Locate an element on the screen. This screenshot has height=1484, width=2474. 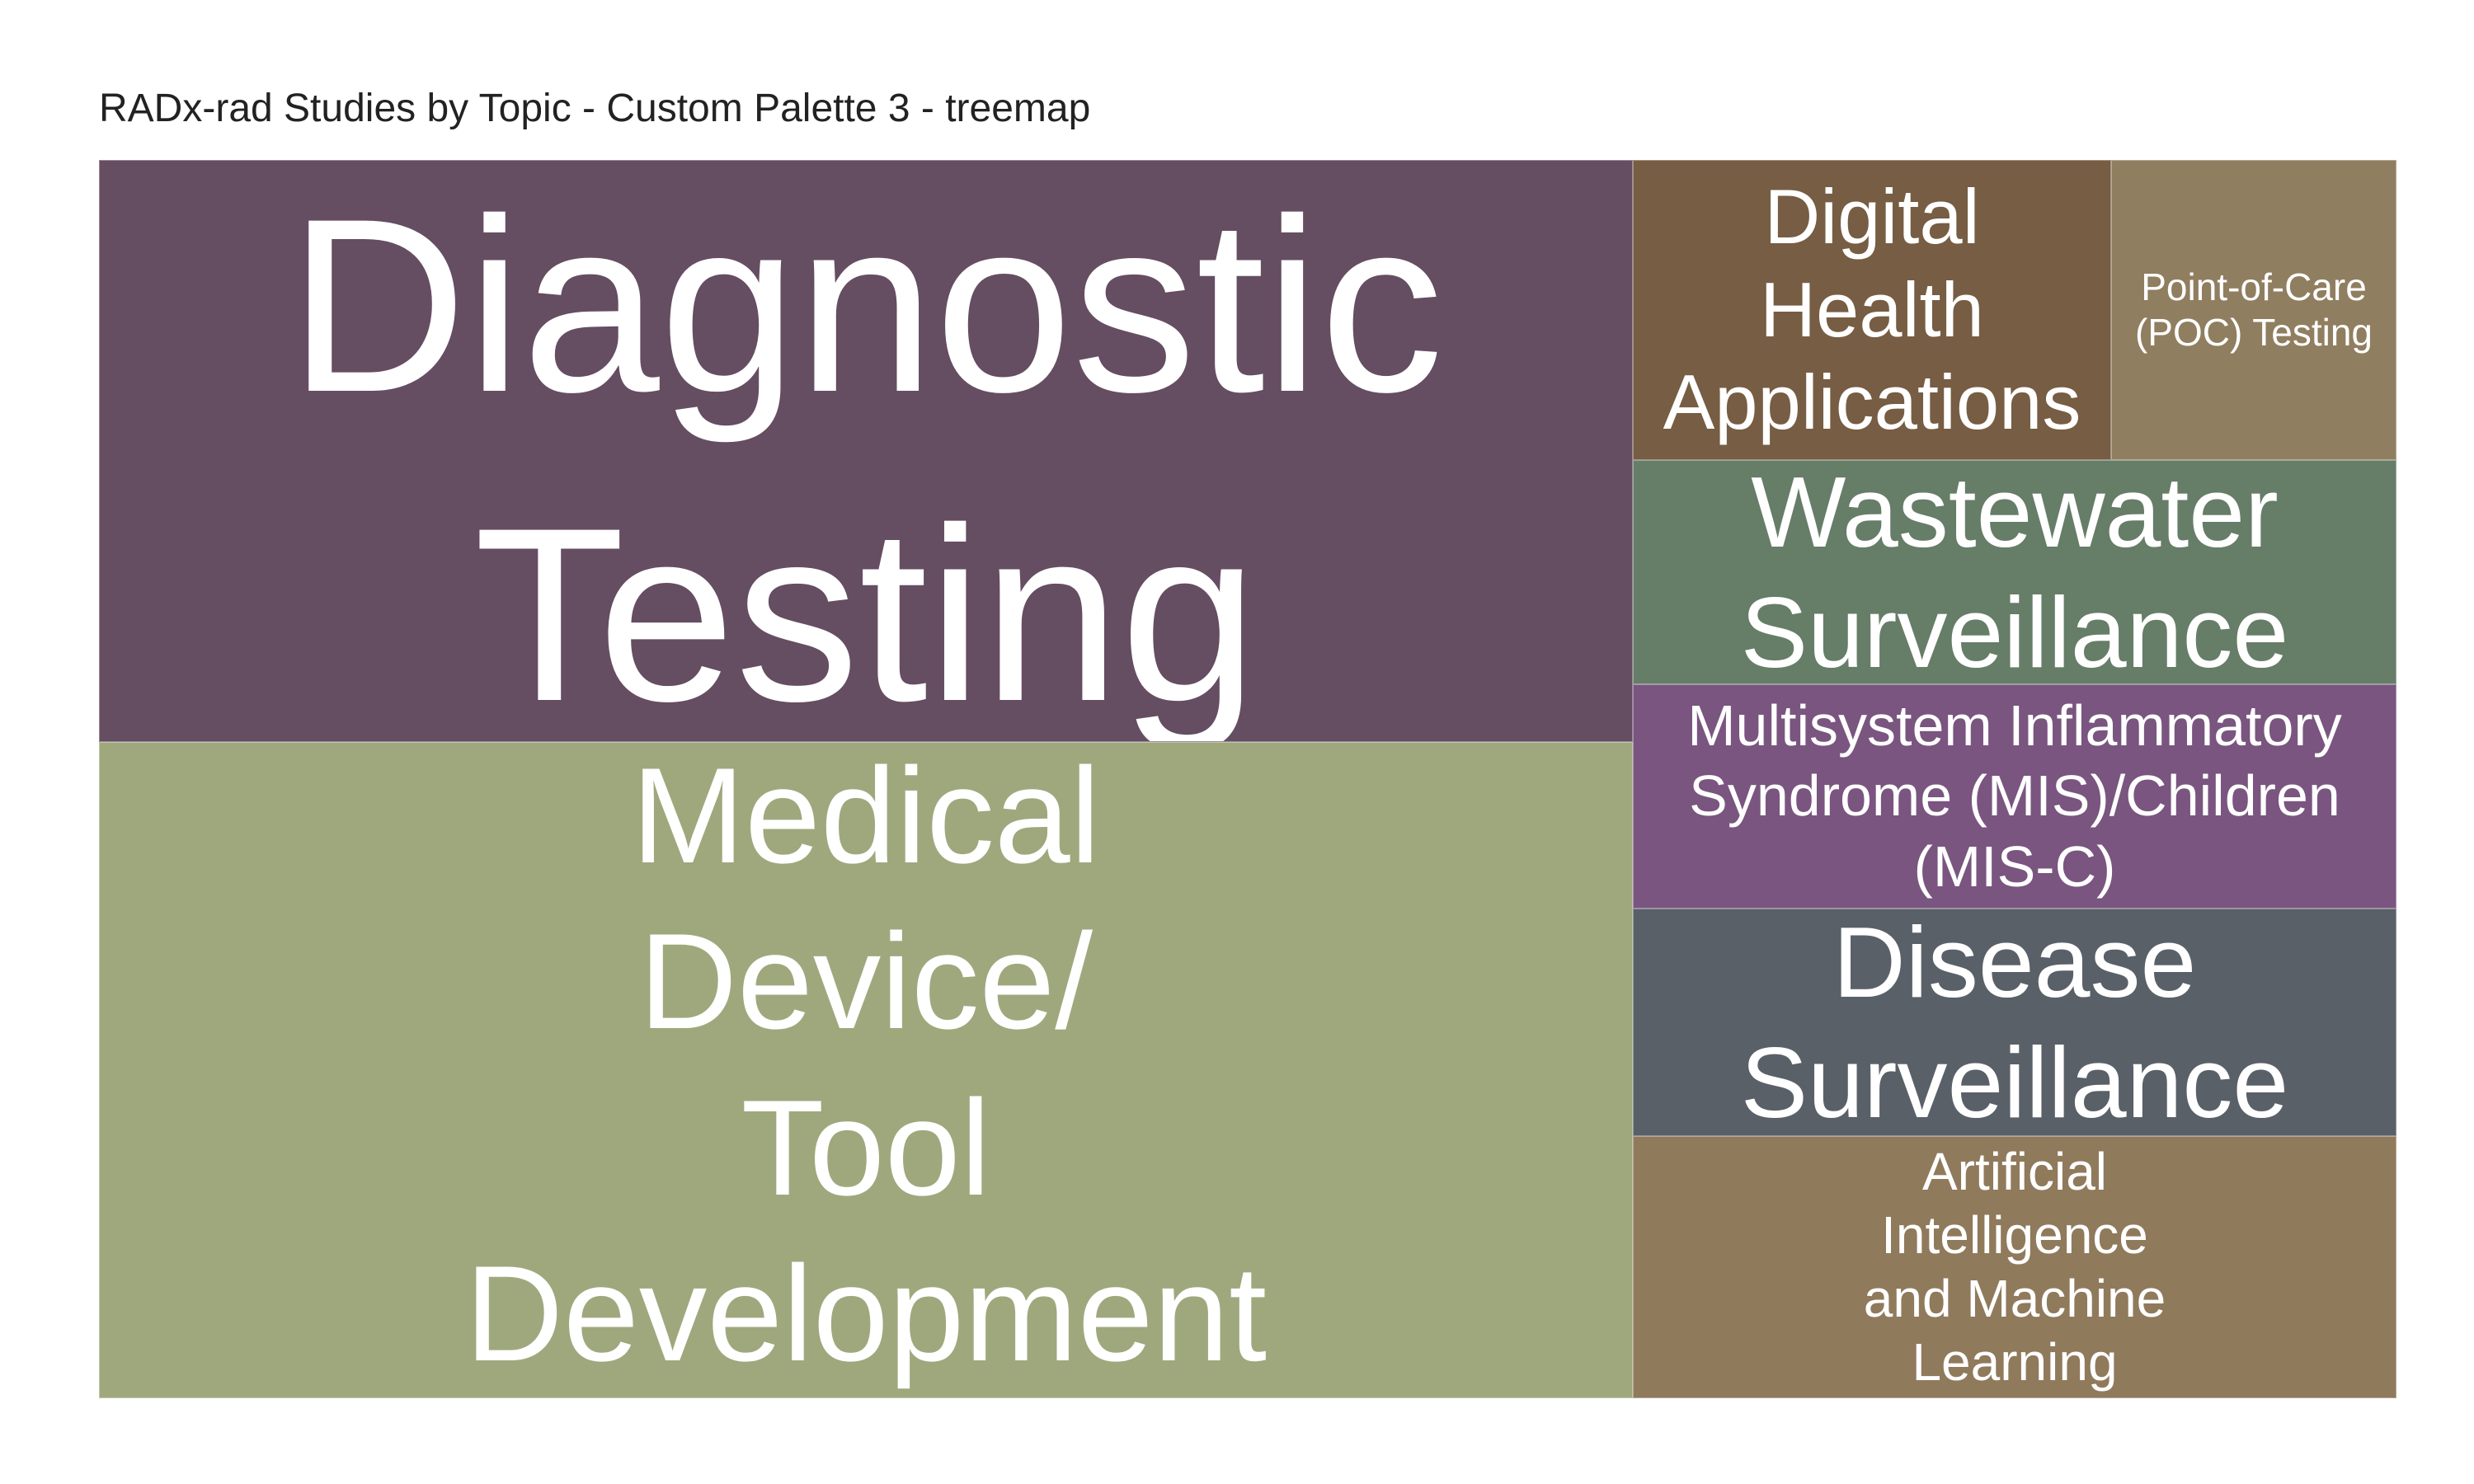
tile-disease-surveillance: Disease Surveillance is located at coordinates (2014, 1022).